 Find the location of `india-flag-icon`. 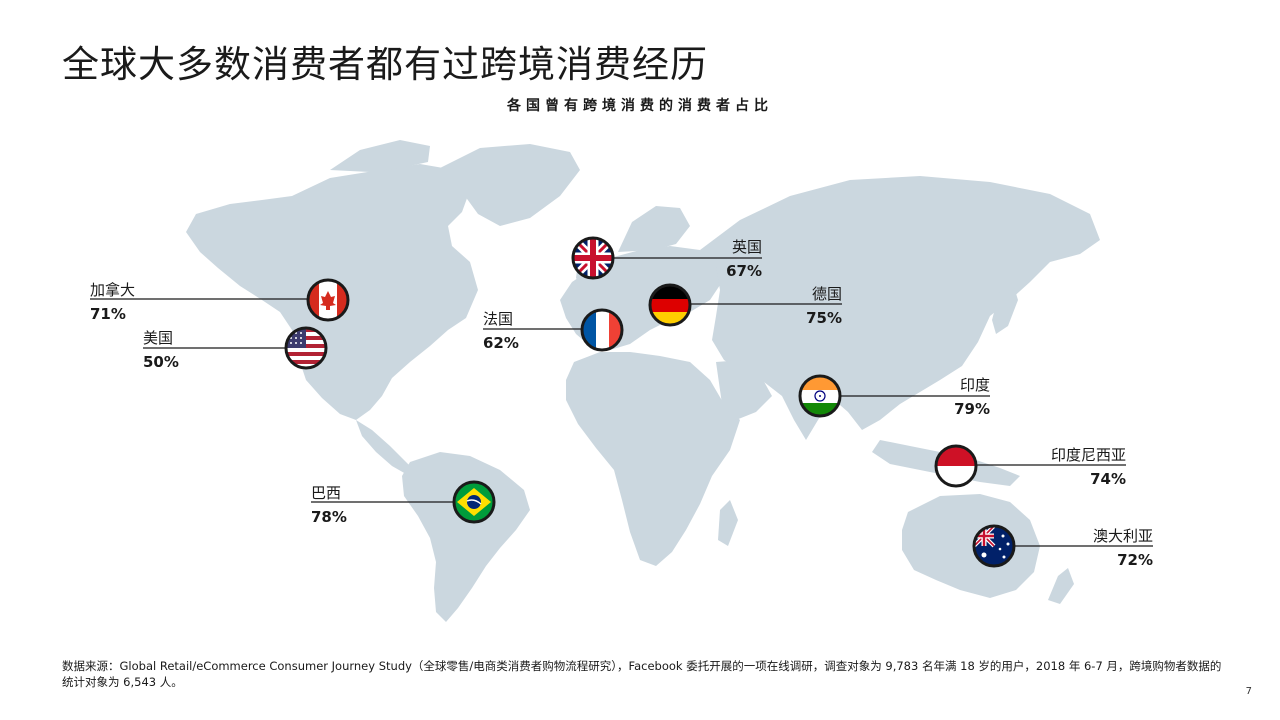

india-flag-icon is located at coordinates (820, 396).